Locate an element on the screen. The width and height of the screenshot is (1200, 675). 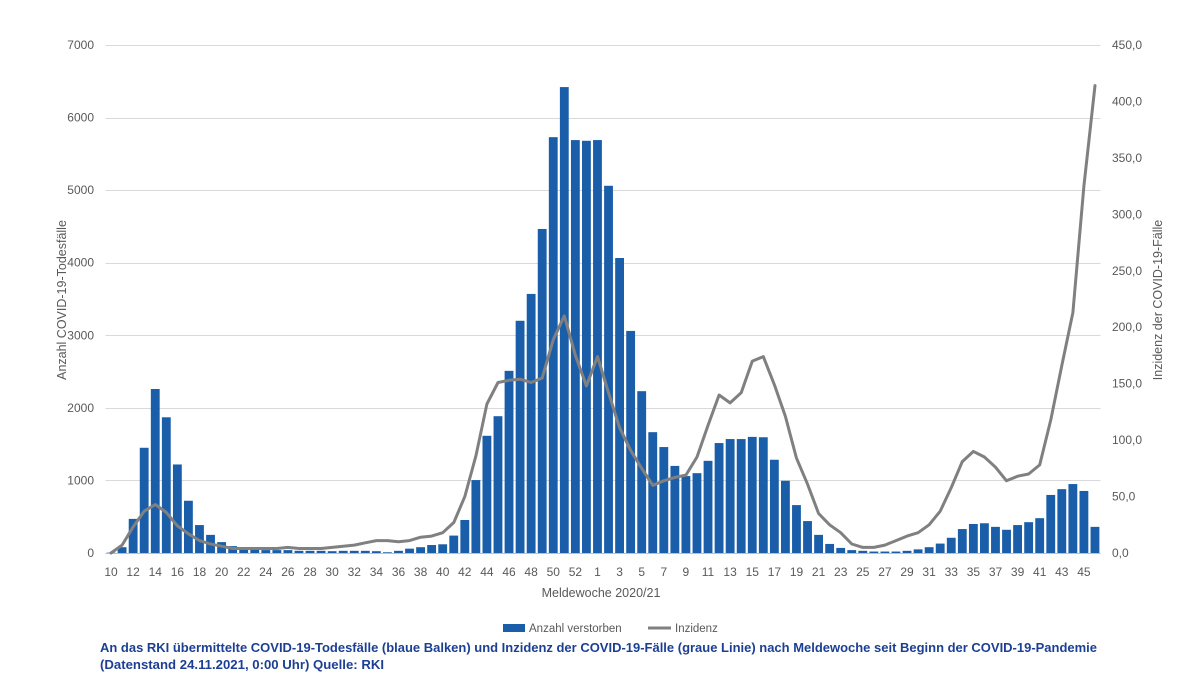
x-tick-label: 12 is located at coordinates (133, 572).